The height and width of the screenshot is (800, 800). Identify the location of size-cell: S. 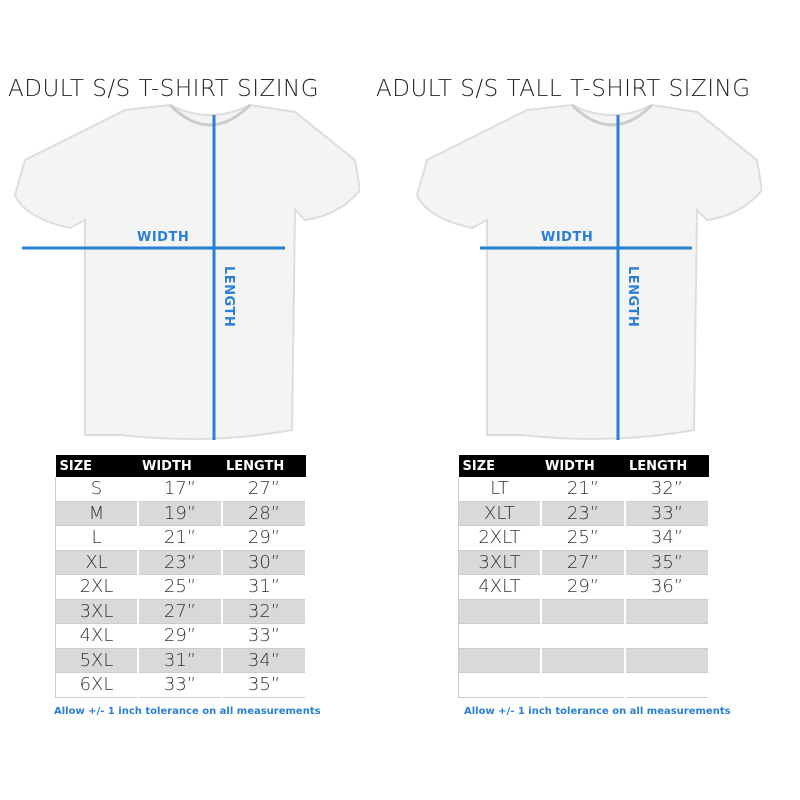
(97, 489).